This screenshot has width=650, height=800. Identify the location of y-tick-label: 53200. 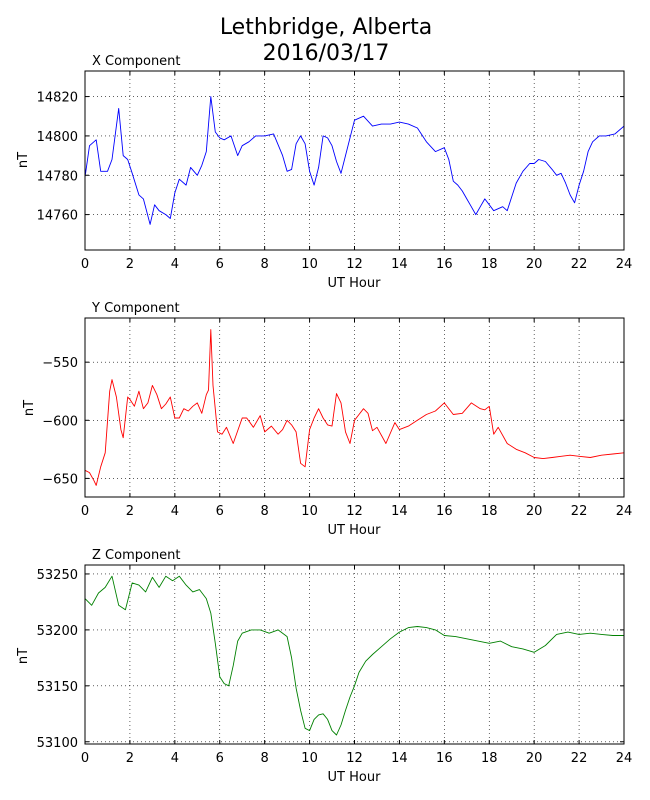
(57, 631).